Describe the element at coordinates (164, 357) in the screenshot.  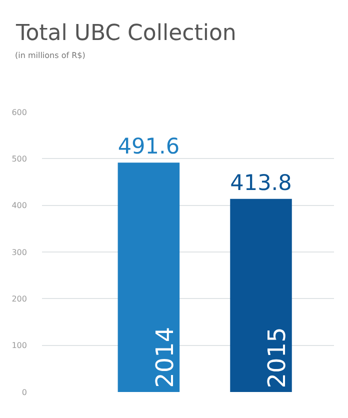
I see `x-tick-label: 2014` at that location.